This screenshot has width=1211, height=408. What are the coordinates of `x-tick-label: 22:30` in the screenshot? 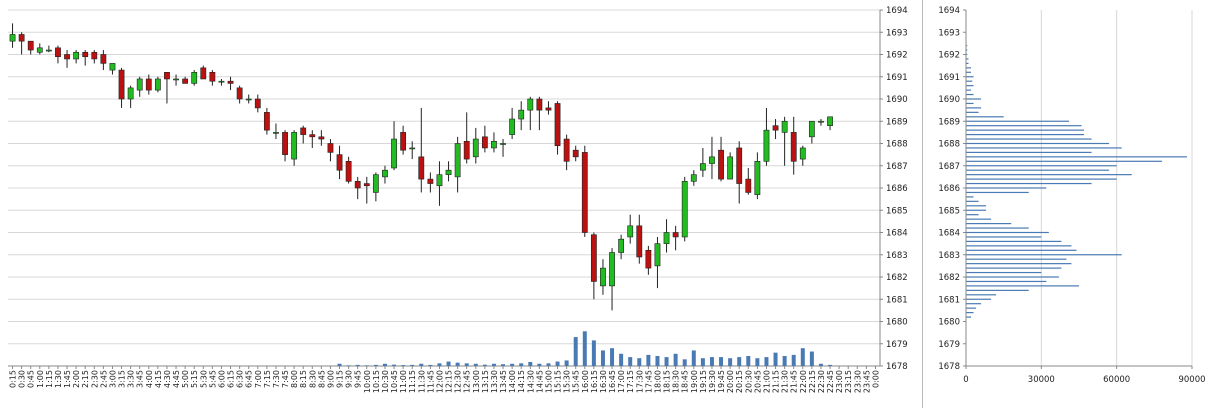 It's located at (821, 381).